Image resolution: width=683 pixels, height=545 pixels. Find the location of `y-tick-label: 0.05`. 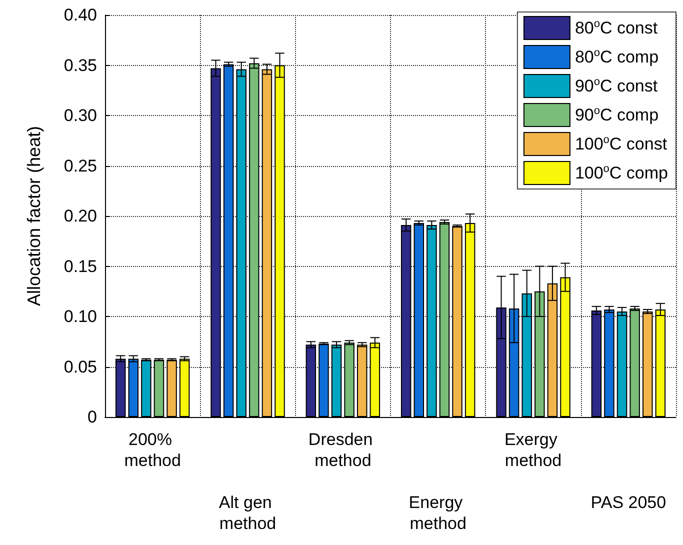

y-tick-label: 0.05 is located at coordinates (80, 366).